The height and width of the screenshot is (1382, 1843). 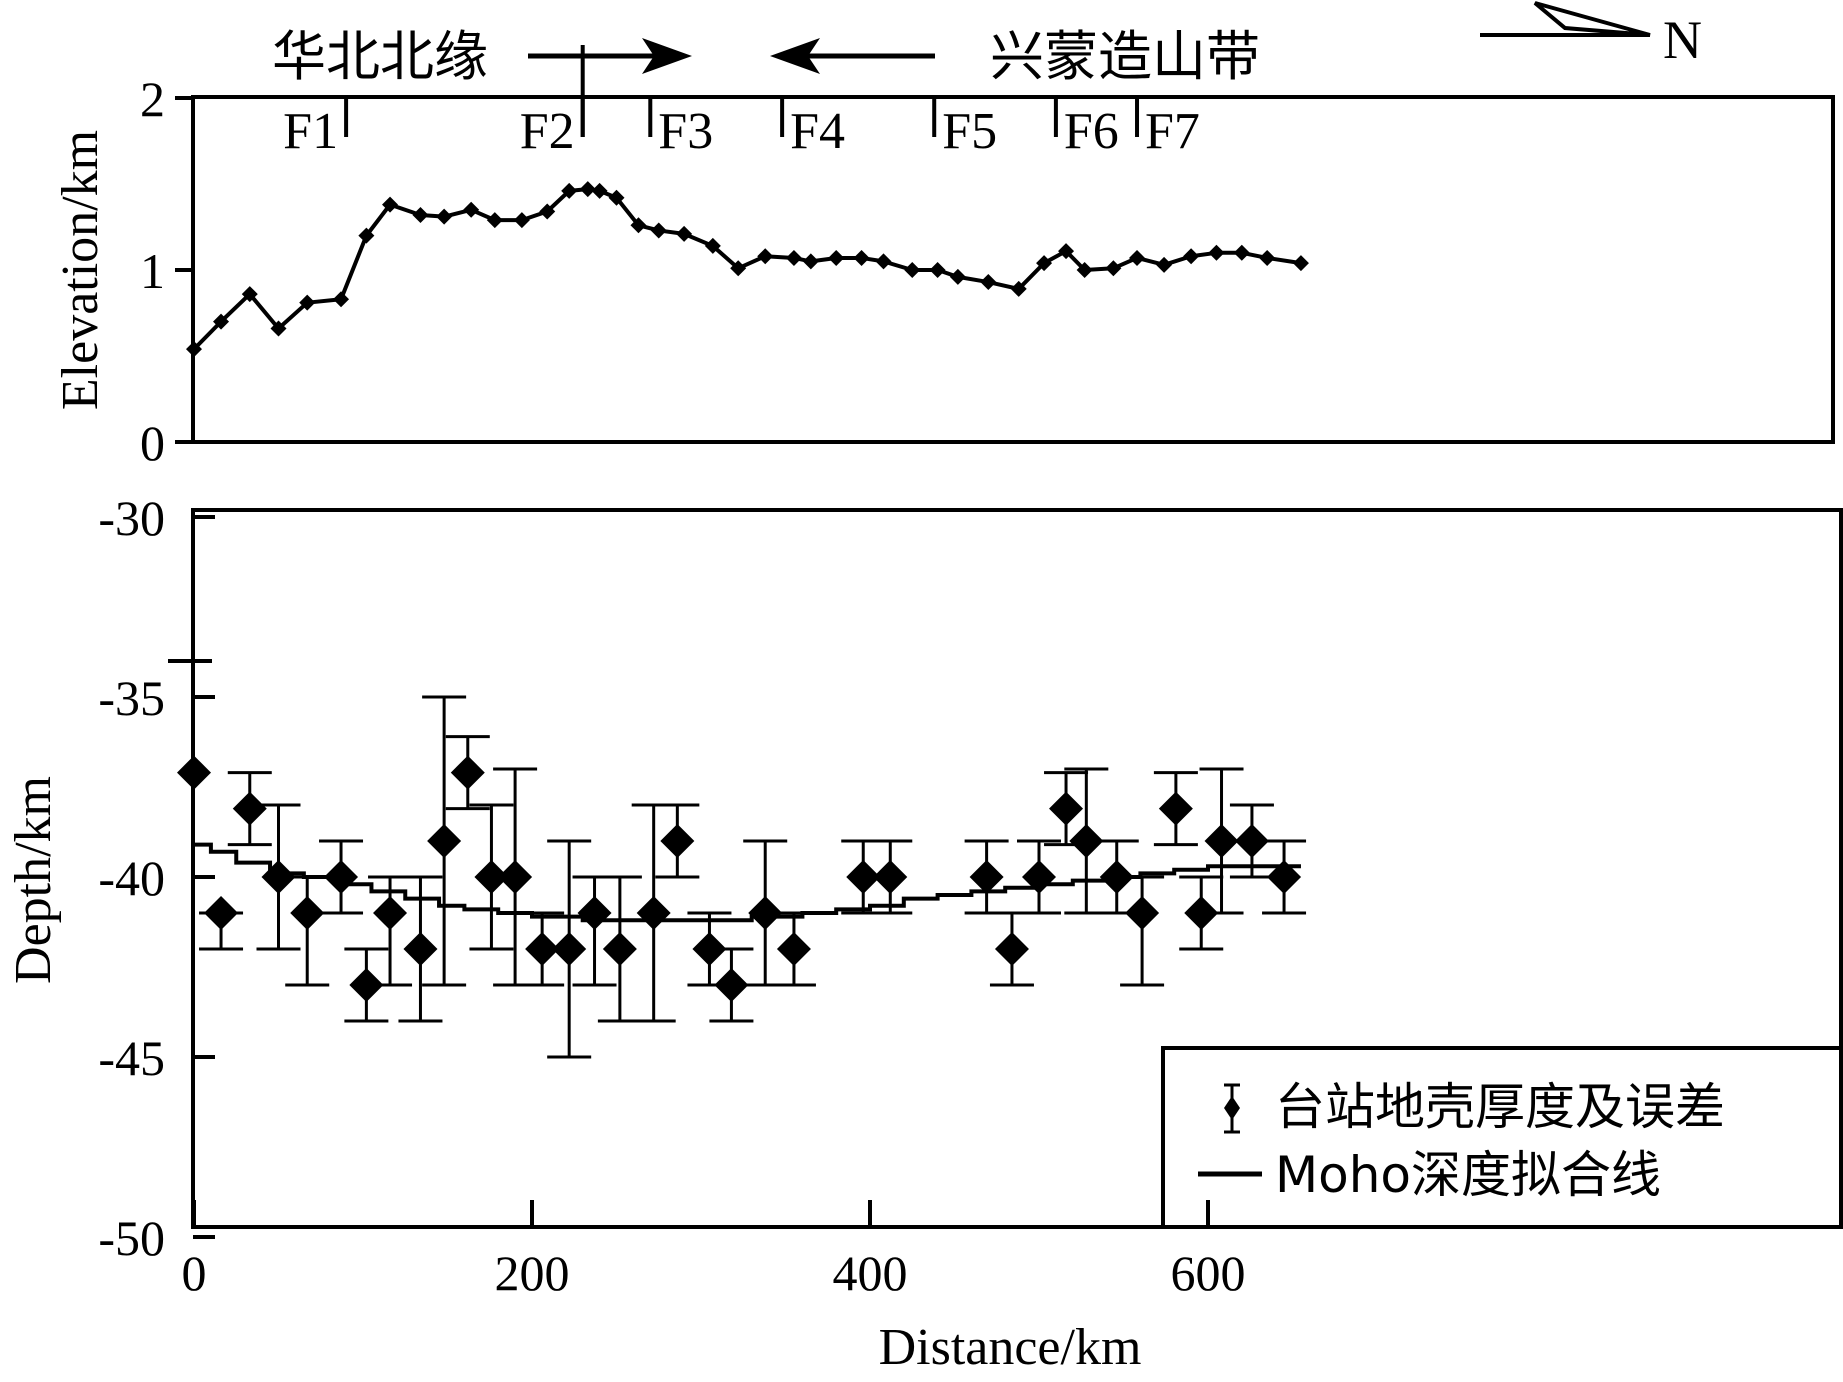 What do you see at coordinates (152, 443) in the screenshot?
I see `elevation-ytick-label: 0` at bounding box center [152, 443].